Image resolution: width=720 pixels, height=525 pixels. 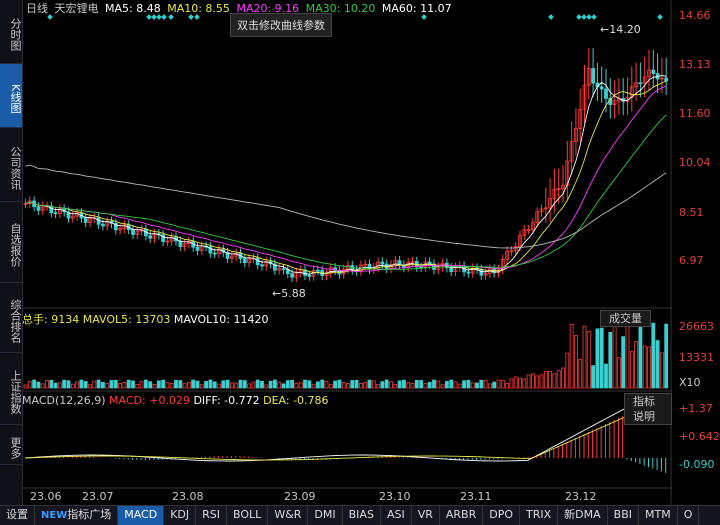 What do you see at coordinates (695, 64) in the screenshot?
I see `price-tick-label: 13.13` at bounding box center [695, 64].